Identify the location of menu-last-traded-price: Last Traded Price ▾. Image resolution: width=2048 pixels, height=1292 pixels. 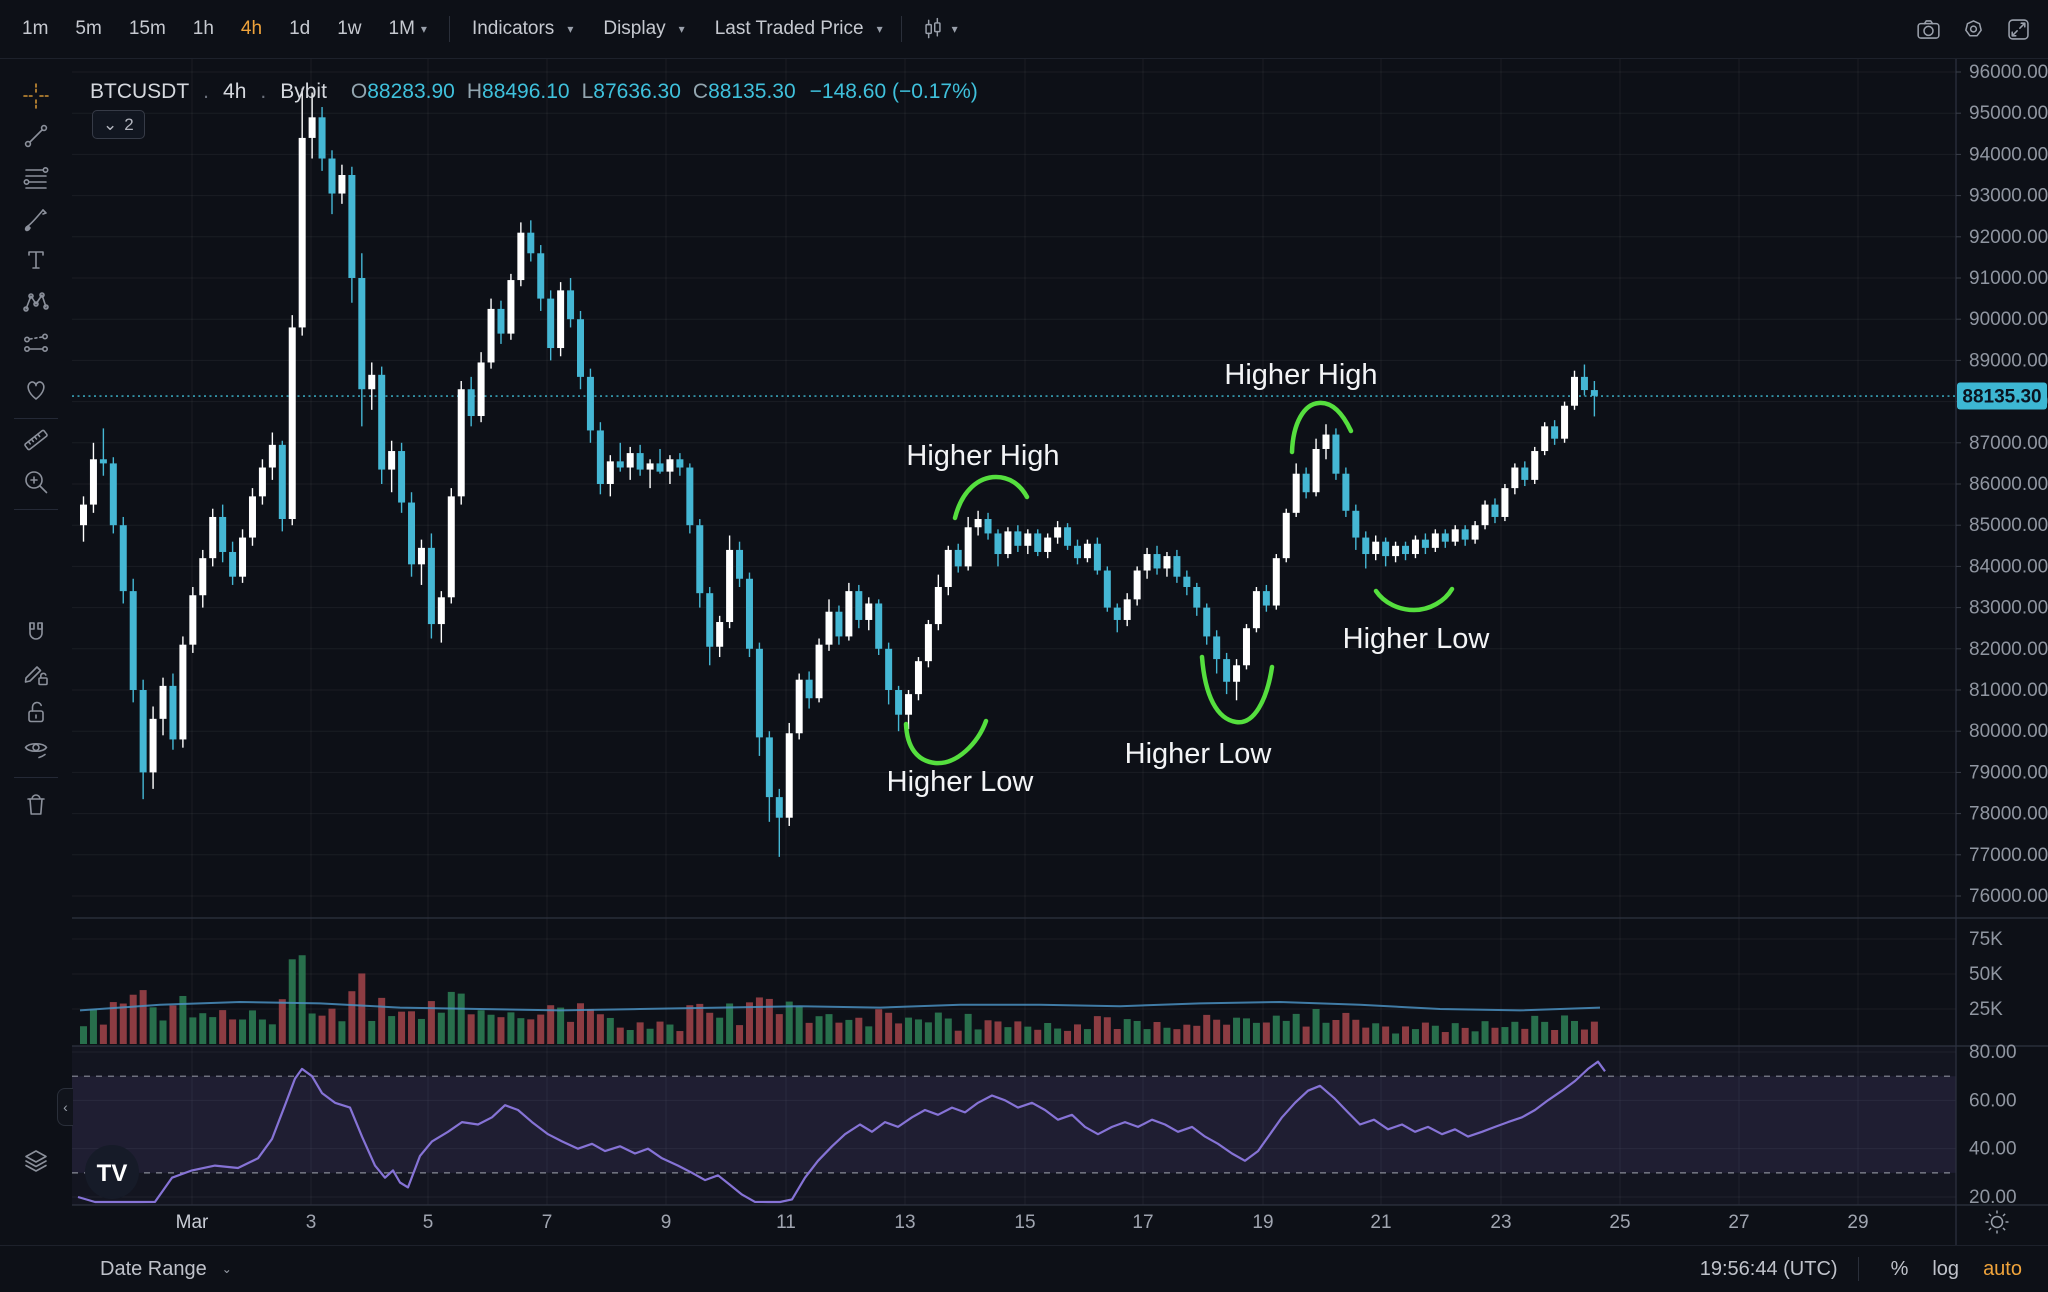
(799, 29).